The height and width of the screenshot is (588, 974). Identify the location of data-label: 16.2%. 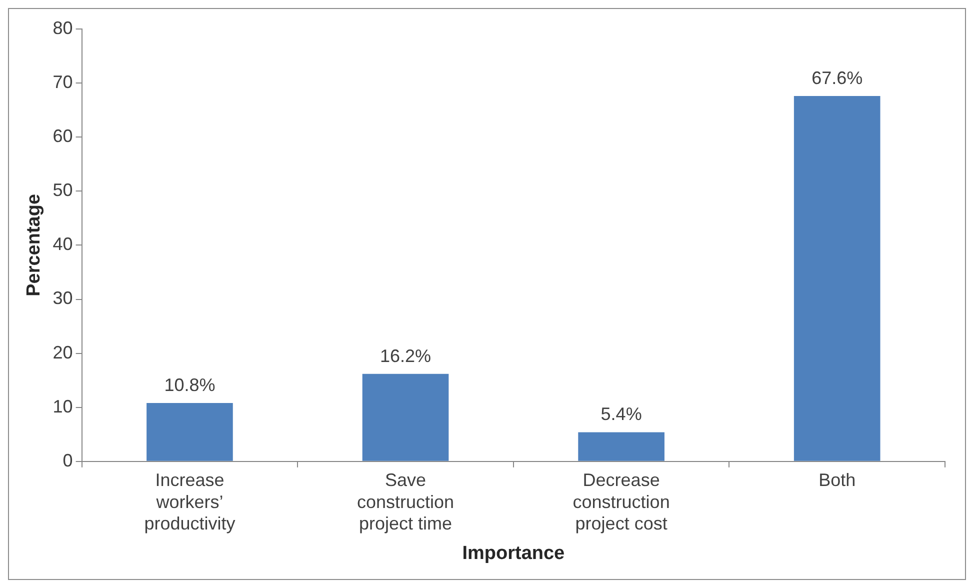
(406, 356).